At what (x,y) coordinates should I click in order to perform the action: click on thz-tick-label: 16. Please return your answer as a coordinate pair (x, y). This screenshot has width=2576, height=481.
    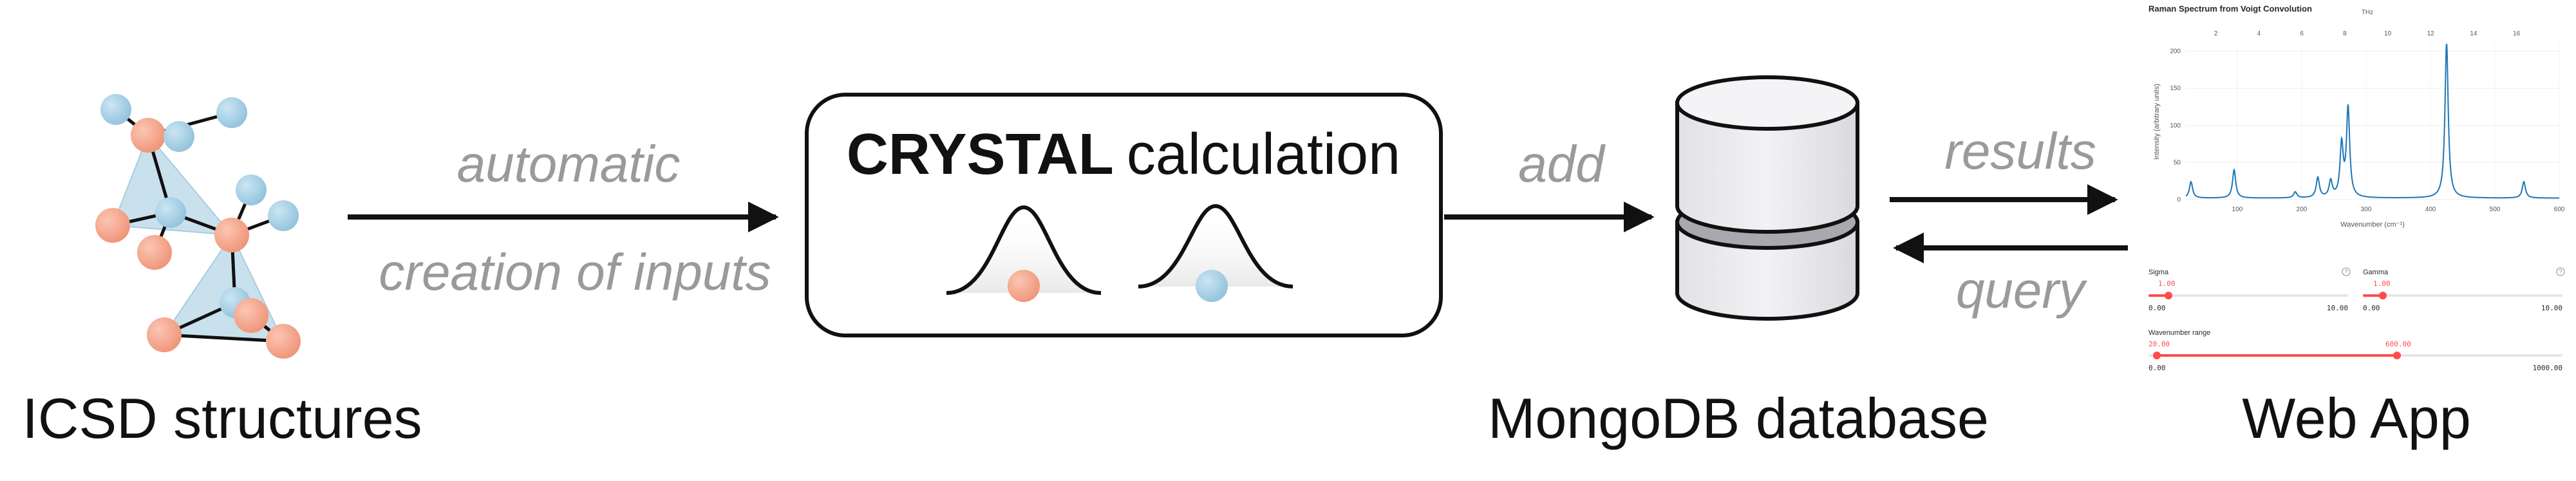
    Looking at the image, I should click on (2517, 33).